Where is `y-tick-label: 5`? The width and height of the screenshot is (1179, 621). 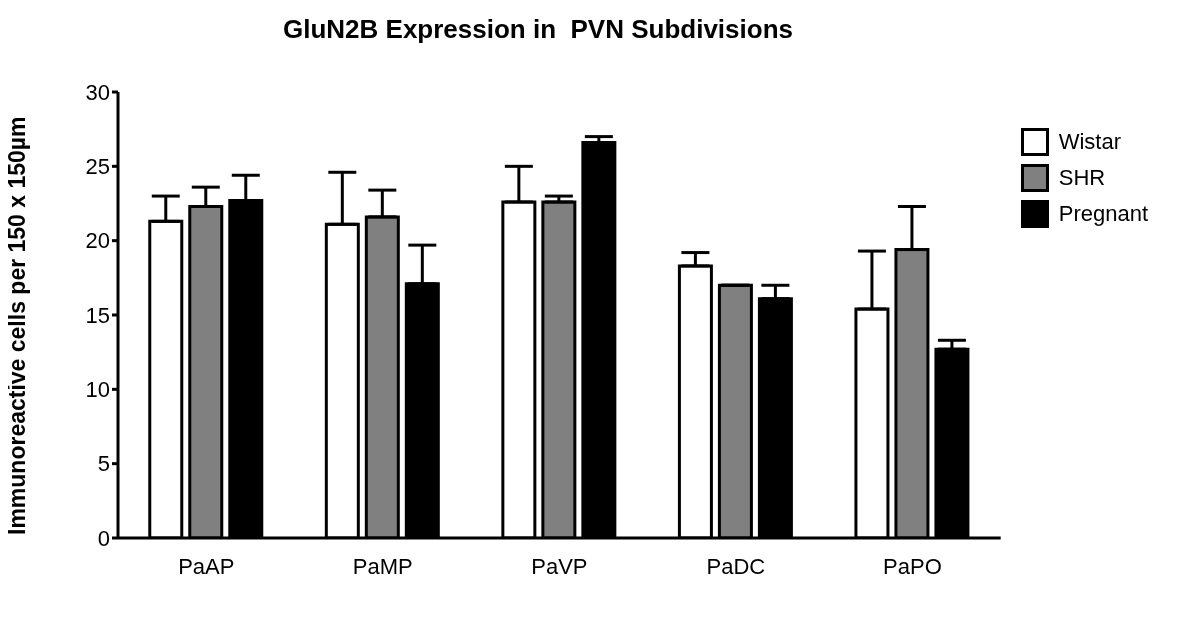
y-tick-label: 5 is located at coordinates (103, 464).